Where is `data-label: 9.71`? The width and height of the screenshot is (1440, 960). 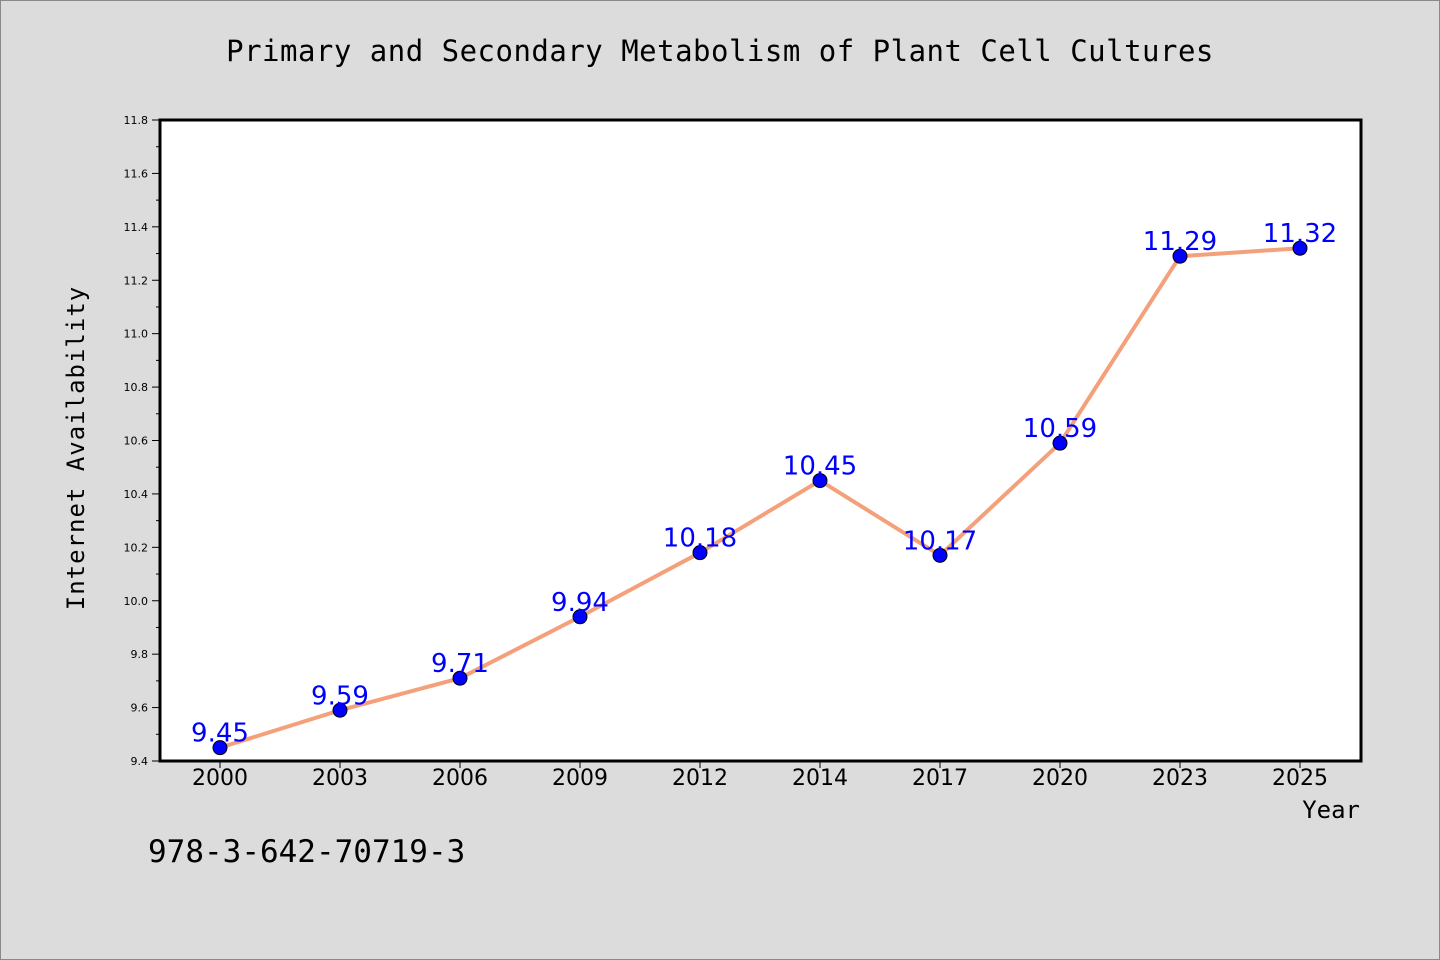
data-label: 9.71 is located at coordinates (460, 664).